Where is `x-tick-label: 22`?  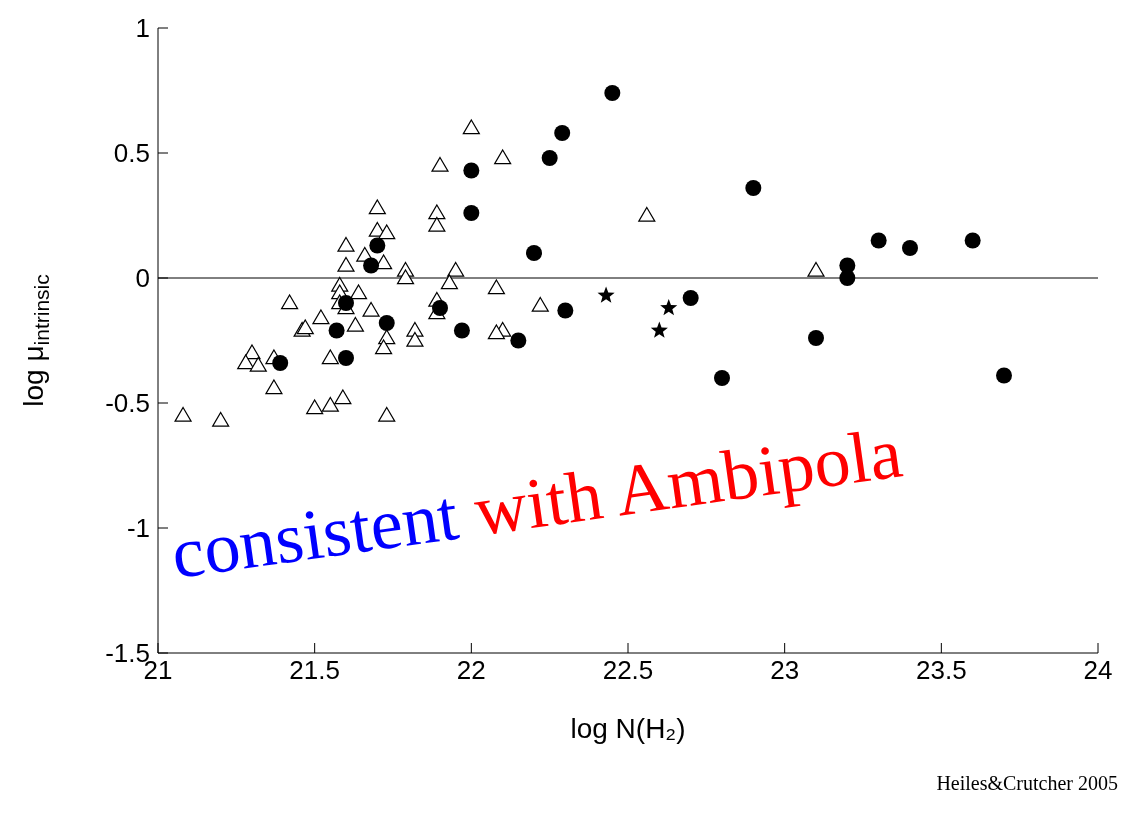 x-tick-label: 22 is located at coordinates (471, 670).